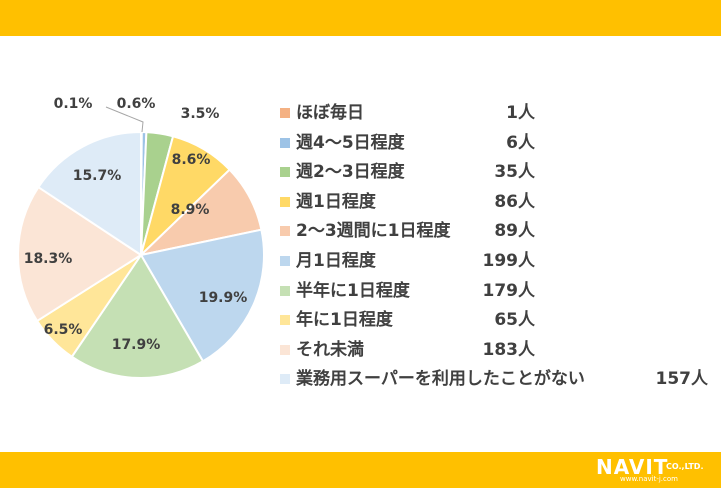  I want to click on legend-count: 183人, so click(509, 350).